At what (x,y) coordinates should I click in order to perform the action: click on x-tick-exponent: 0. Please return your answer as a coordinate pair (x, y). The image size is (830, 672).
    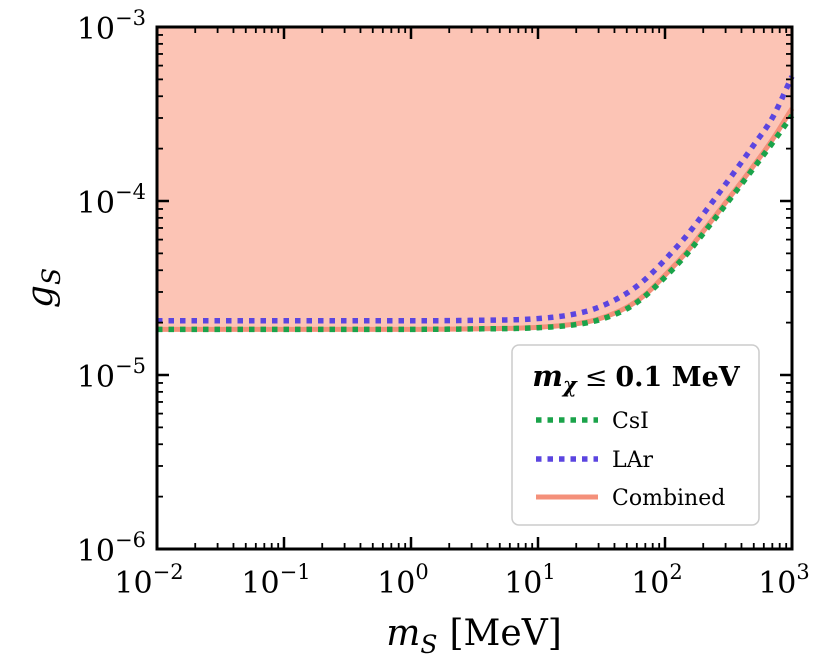
    Looking at the image, I should click on (421, 572).